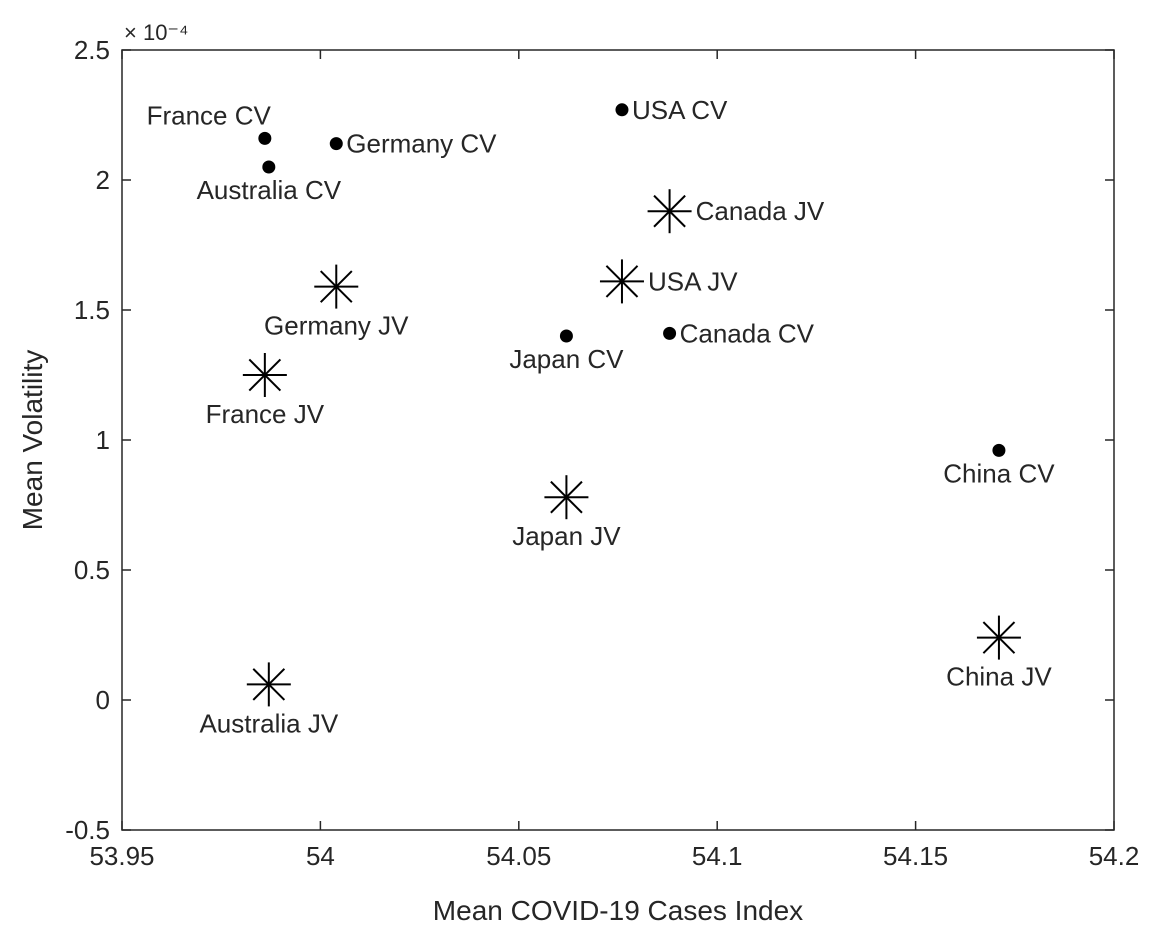 The height and width of the screenshot is (928, 1156). What do you see at coordinates (760, 211) in the screenshot?
I see `point-label-canada-jv: Canada JV` at bounding box center [760, 211].